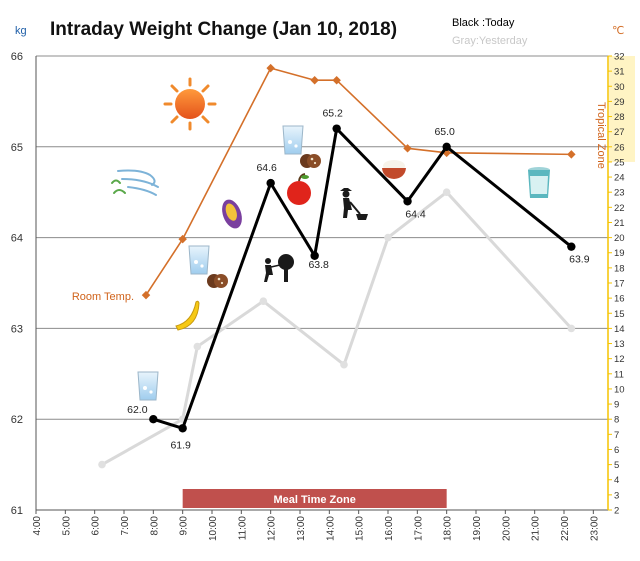 The height and width of the screenshot is (561, 640). I want to click on x-tick-label: 10:00, so click(213, 528).